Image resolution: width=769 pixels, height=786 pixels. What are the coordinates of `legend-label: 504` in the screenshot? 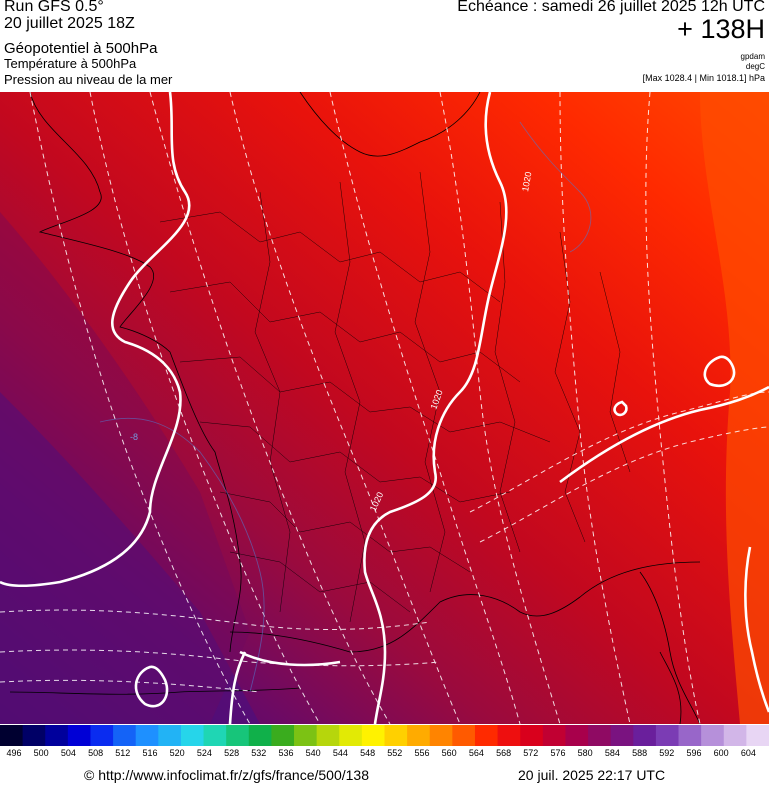 It's located at (68, 753).